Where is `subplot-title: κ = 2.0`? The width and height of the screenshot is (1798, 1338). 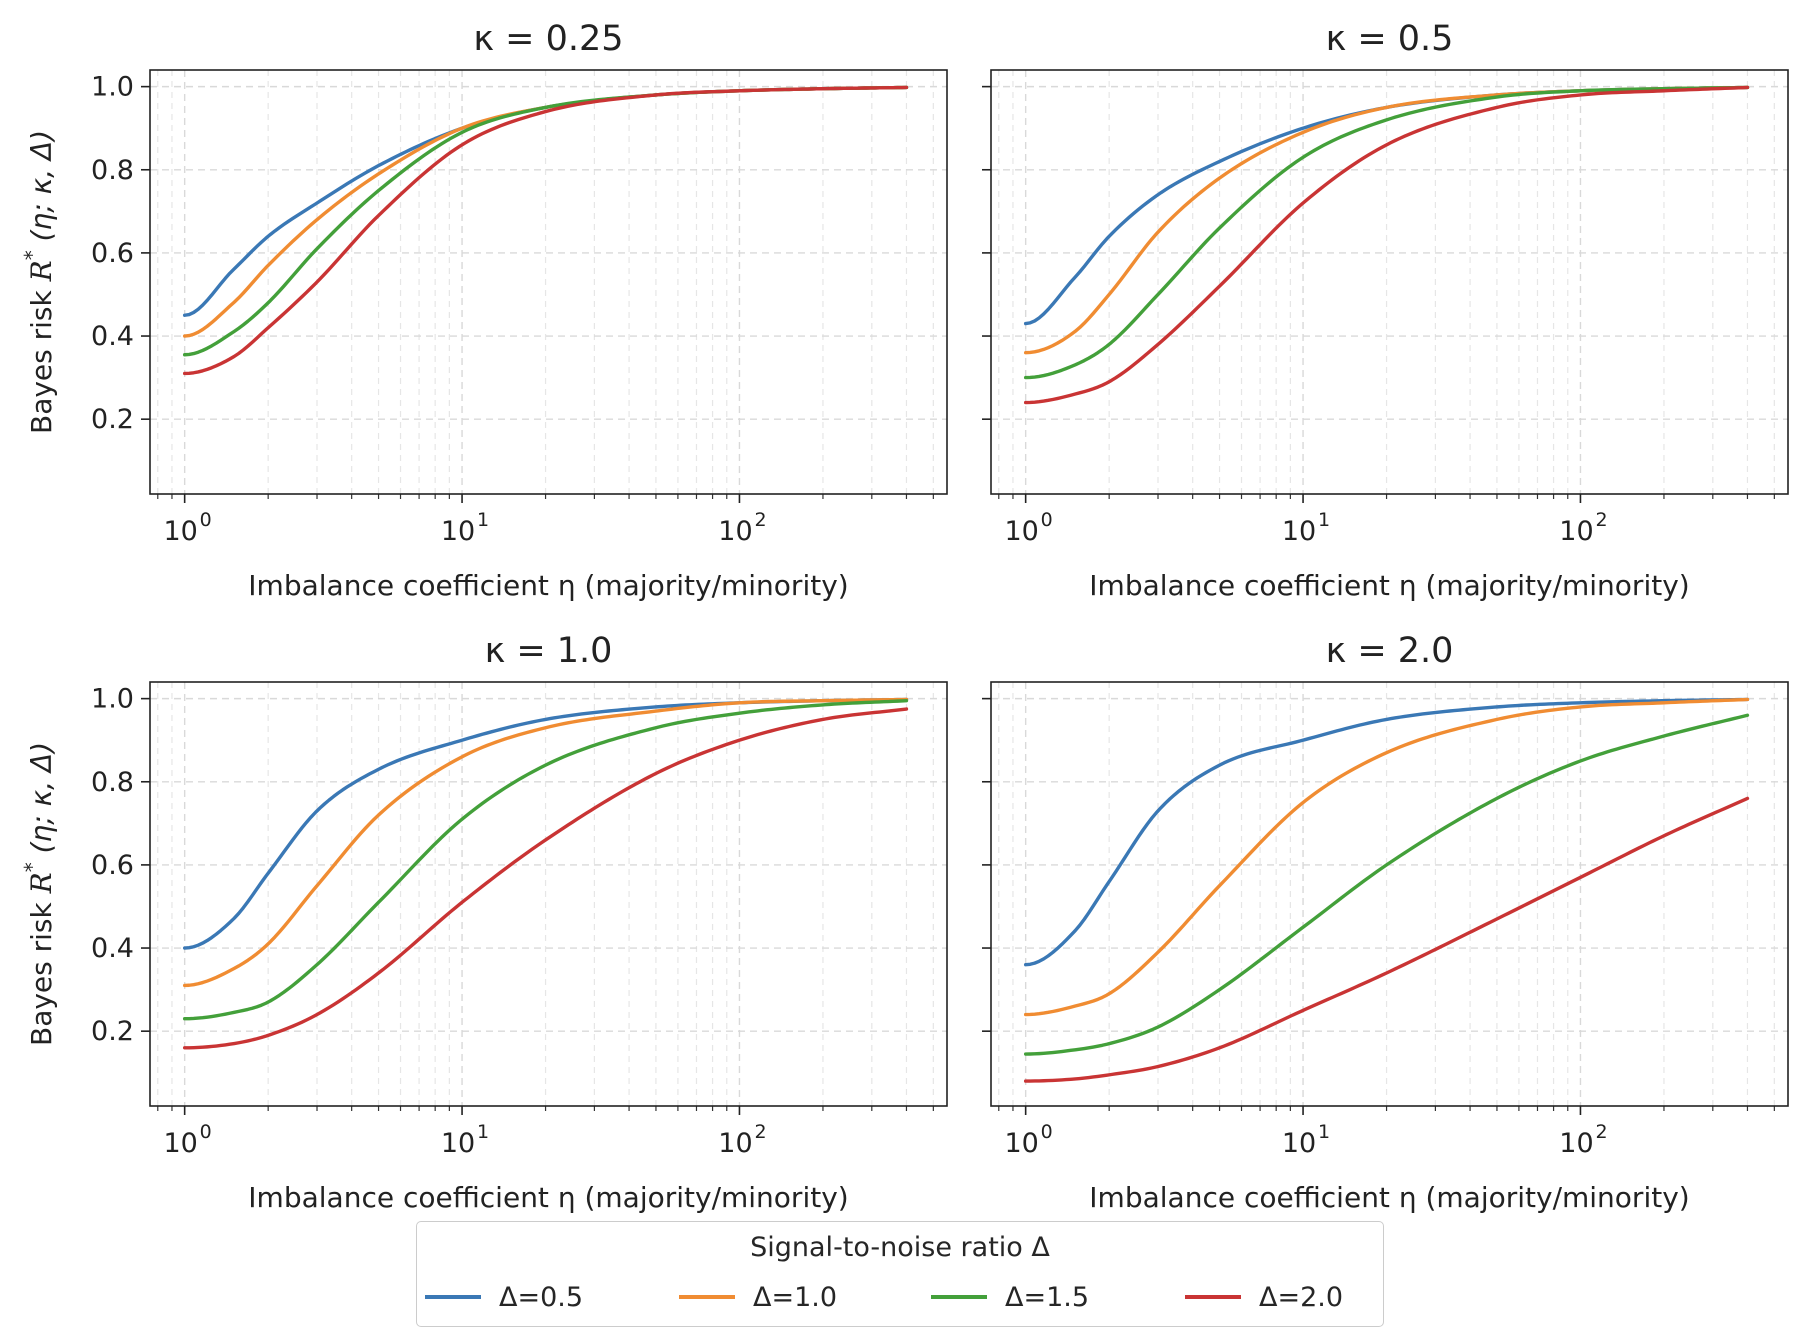
subplot-title: κ = 2.0 is located at coordinates (1390, 651).